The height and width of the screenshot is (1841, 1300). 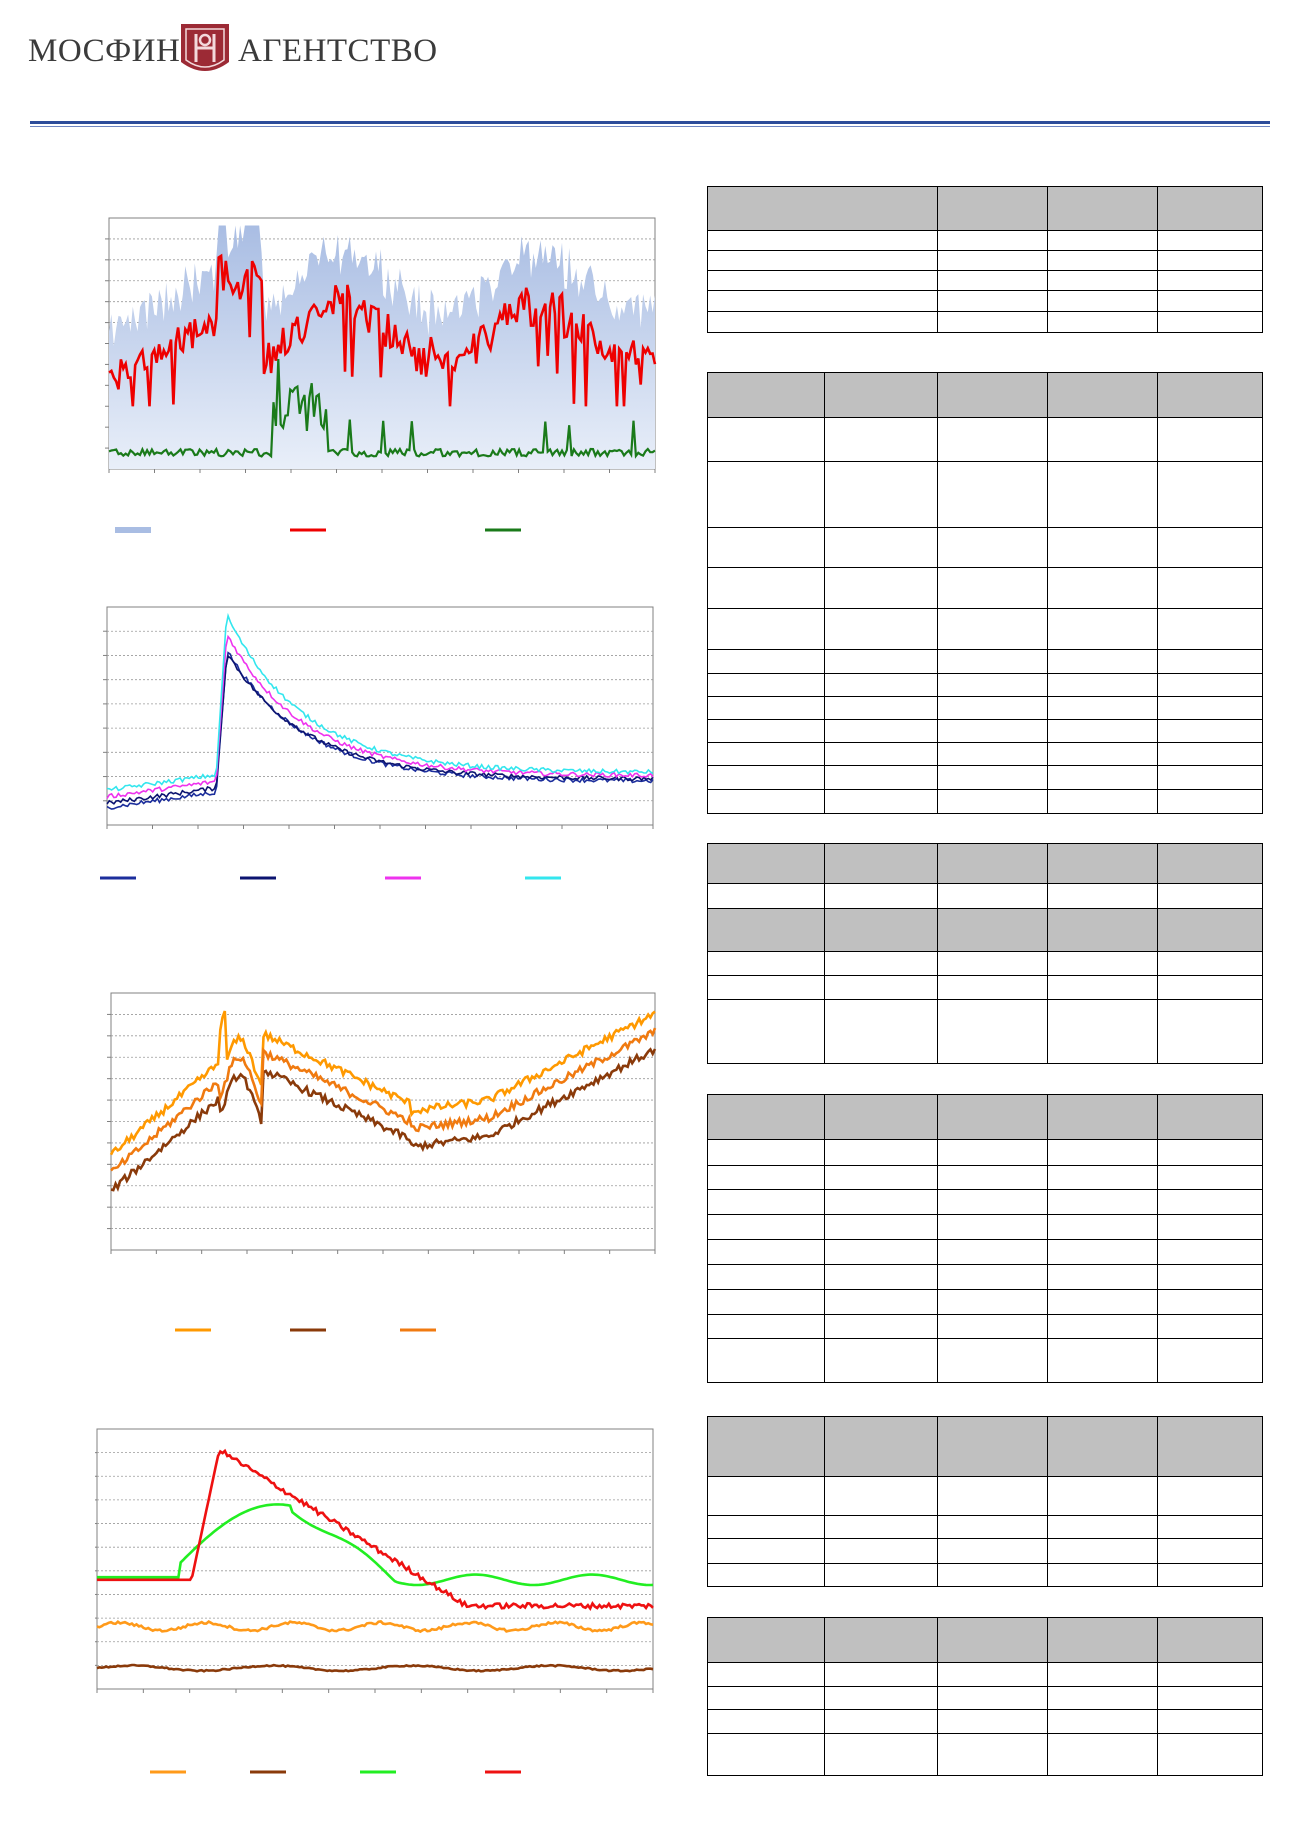 I want to click on chart4-plot-area, so click(x=375, y=1559).